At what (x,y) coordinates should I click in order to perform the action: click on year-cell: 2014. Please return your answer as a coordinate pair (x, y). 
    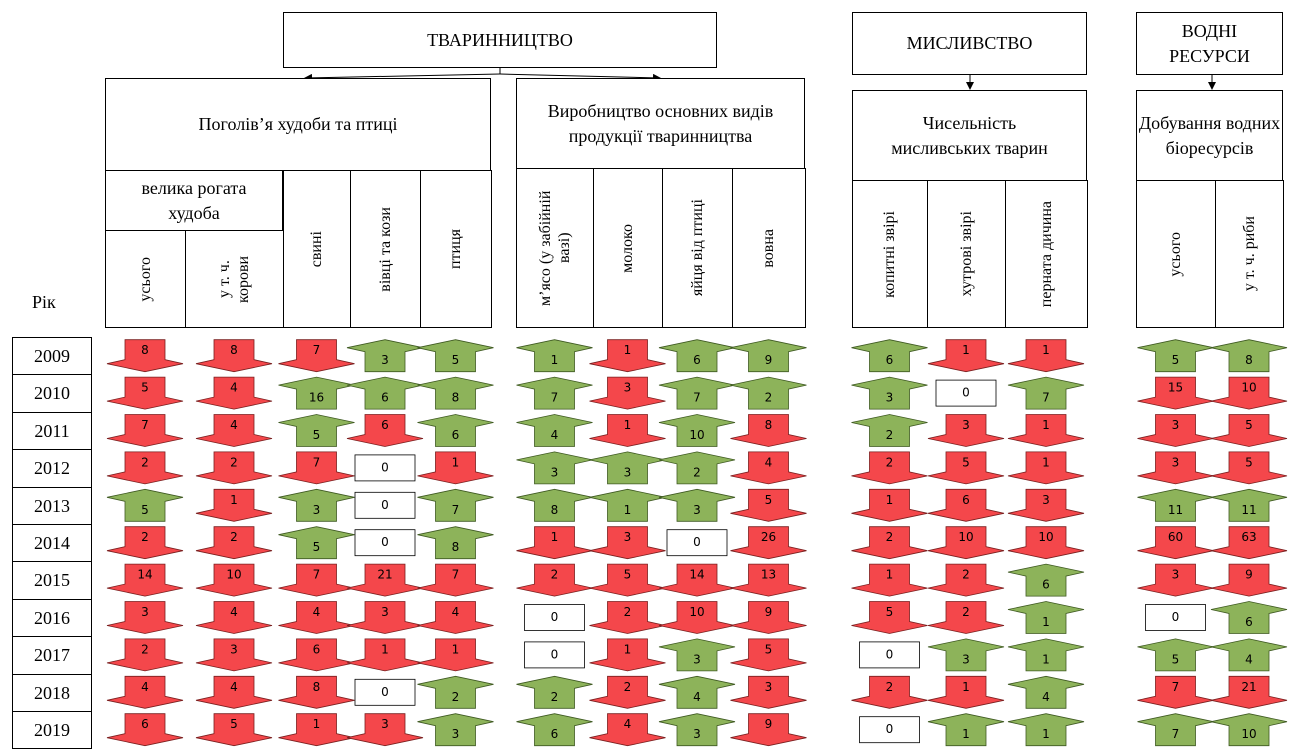
    Looking at the image, I should click on (52, 543).